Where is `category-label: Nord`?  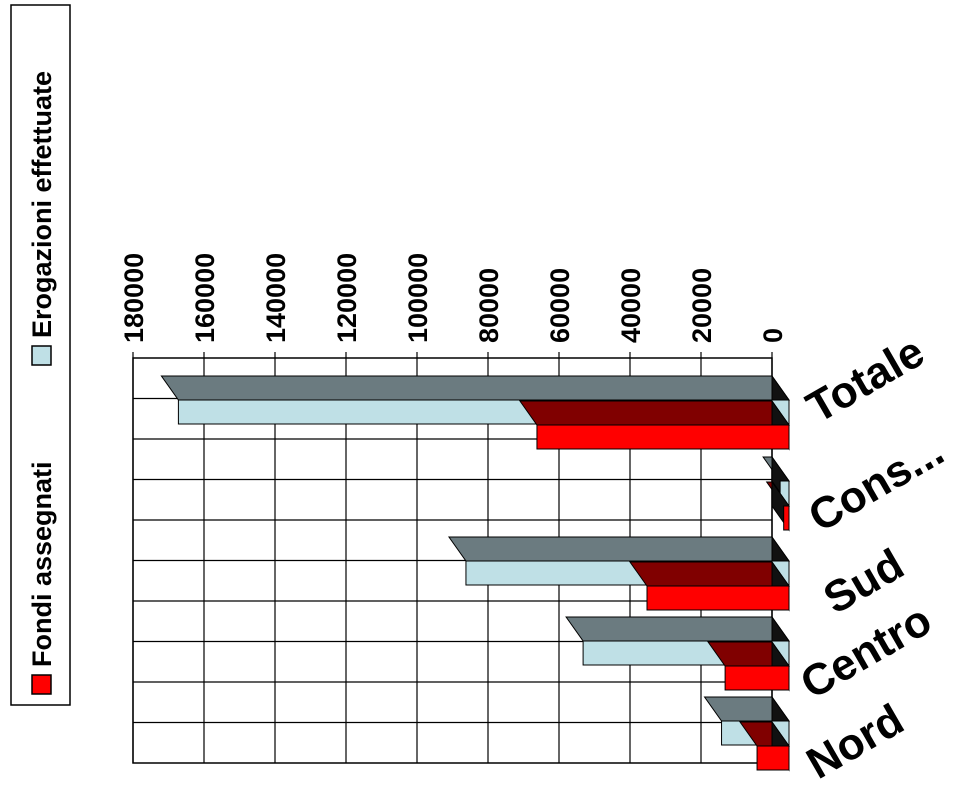
category-label: Nord is located at coordinates (855, 740).